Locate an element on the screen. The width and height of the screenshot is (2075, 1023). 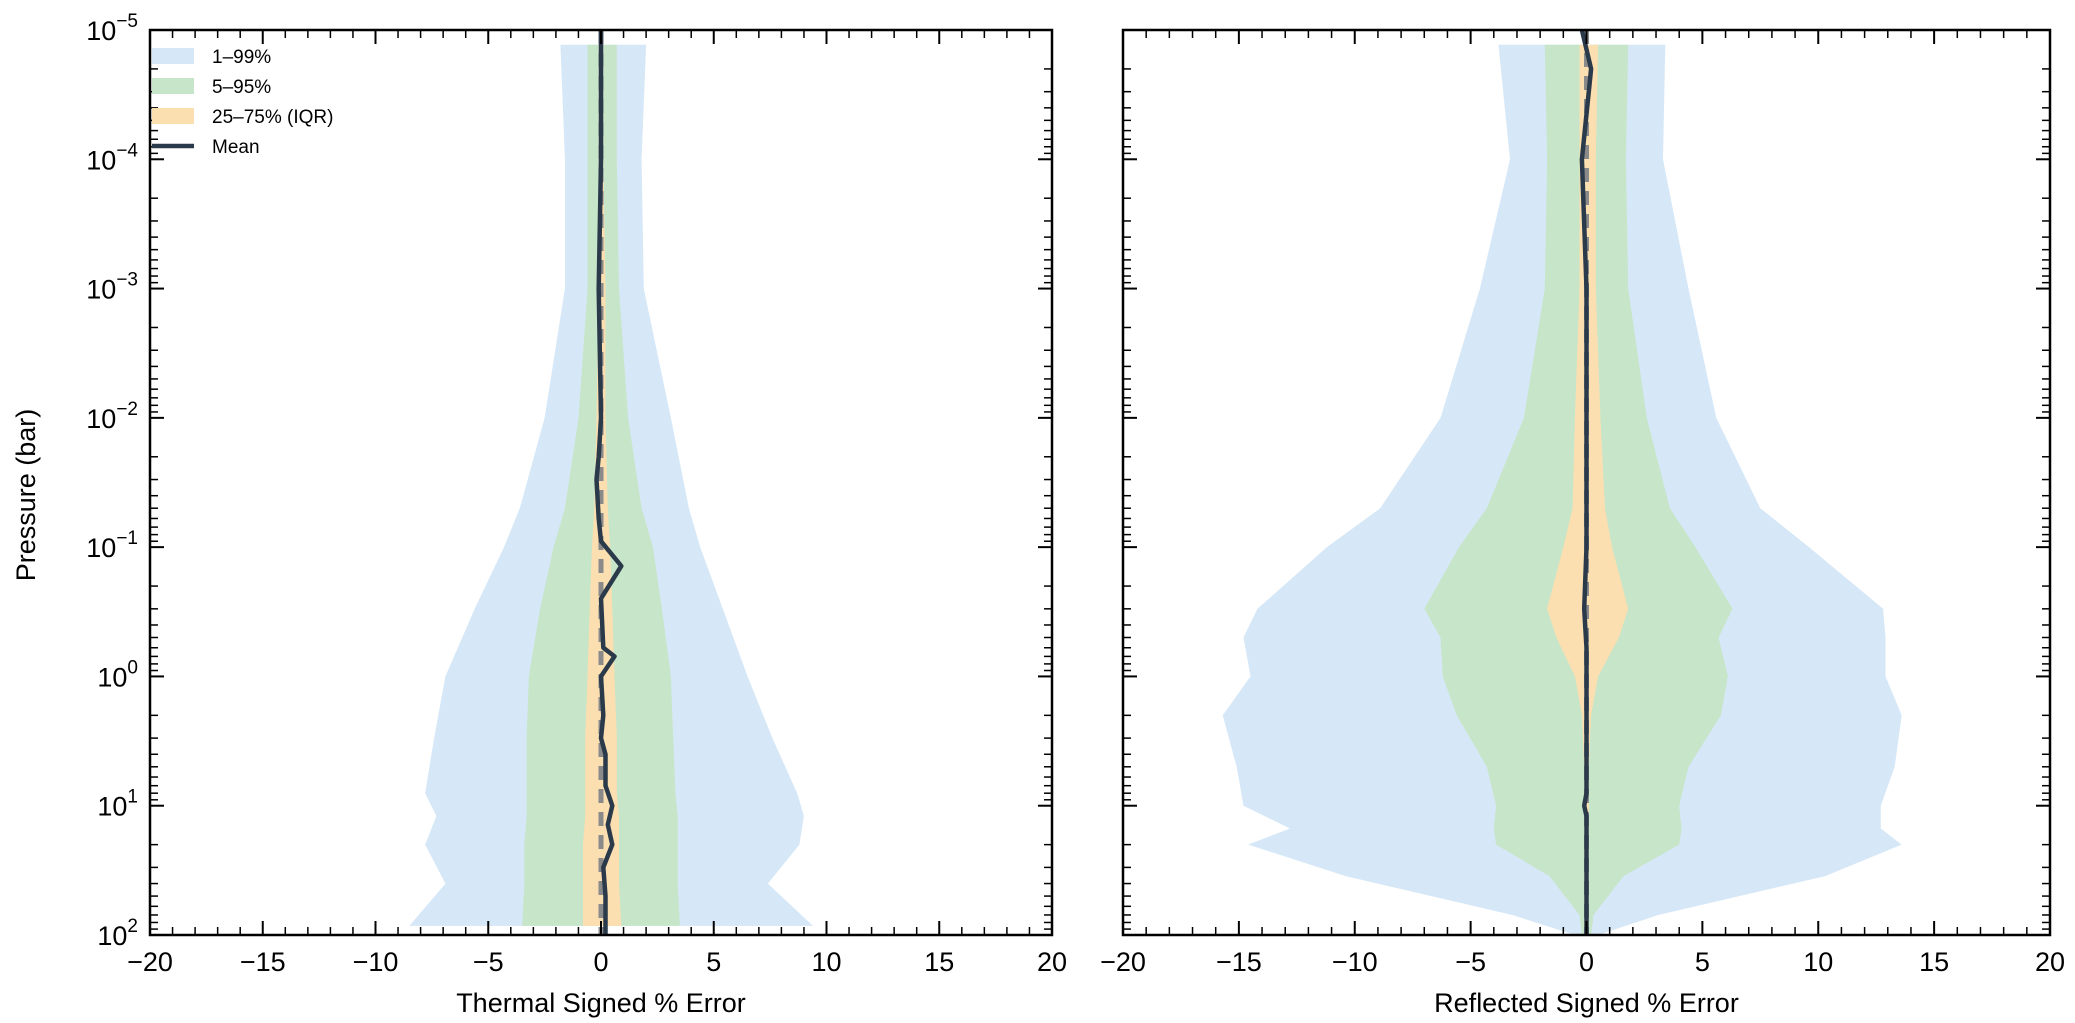
x-axis-label: Reflected Signed % Error is located at coordinates (1586, 1003).